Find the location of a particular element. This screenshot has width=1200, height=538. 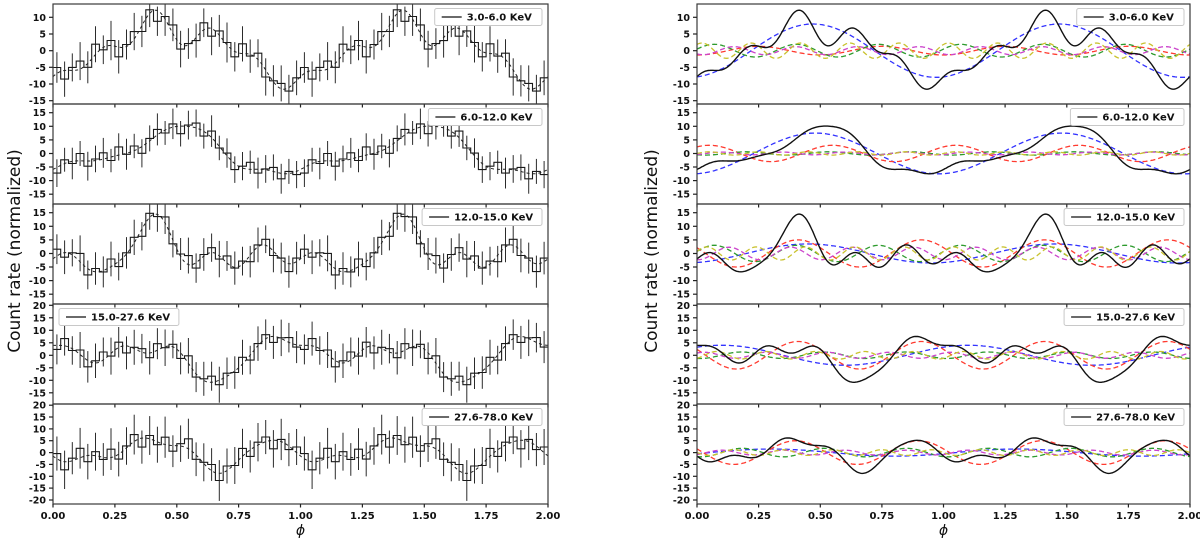

x-axis-title: ϕ is located at coordinates (943, 530).